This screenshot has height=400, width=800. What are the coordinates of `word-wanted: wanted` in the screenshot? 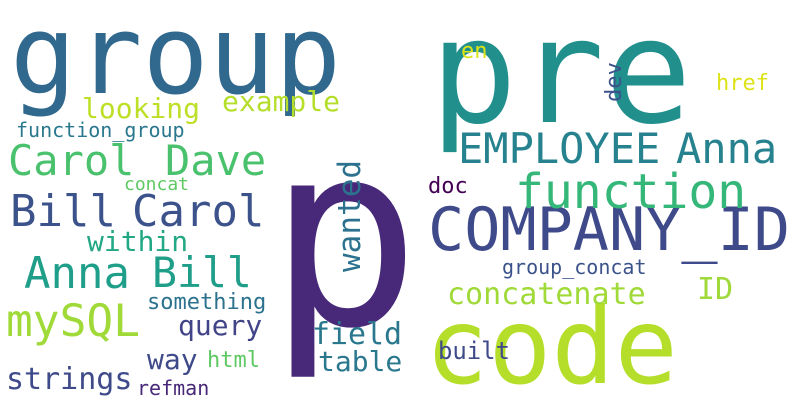 It's located at (350, 216).